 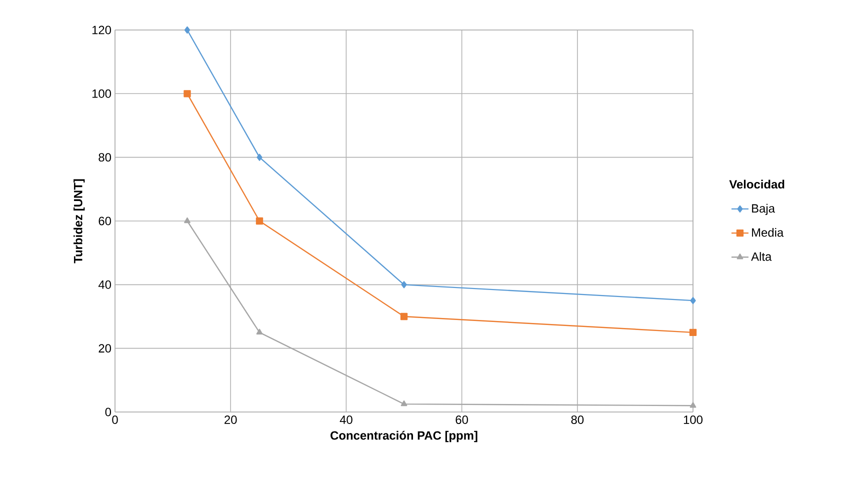 What do you see at coordinates (763, 210) in the screenshot?
I see `legend-label: Baja` at bounding box center [763, 210].